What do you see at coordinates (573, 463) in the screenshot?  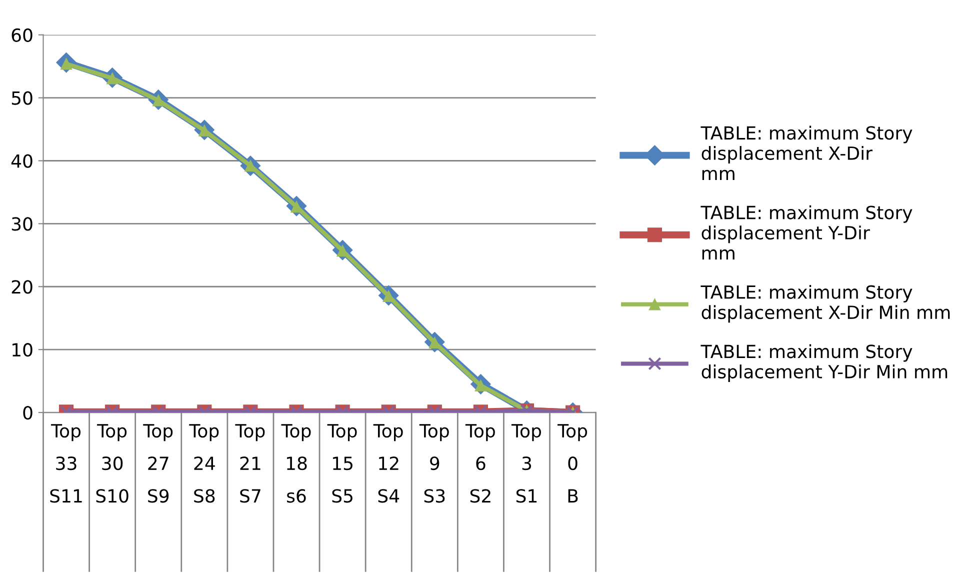 I see `x-tick-label: Top 0 B` at bounding box center [573, 463].